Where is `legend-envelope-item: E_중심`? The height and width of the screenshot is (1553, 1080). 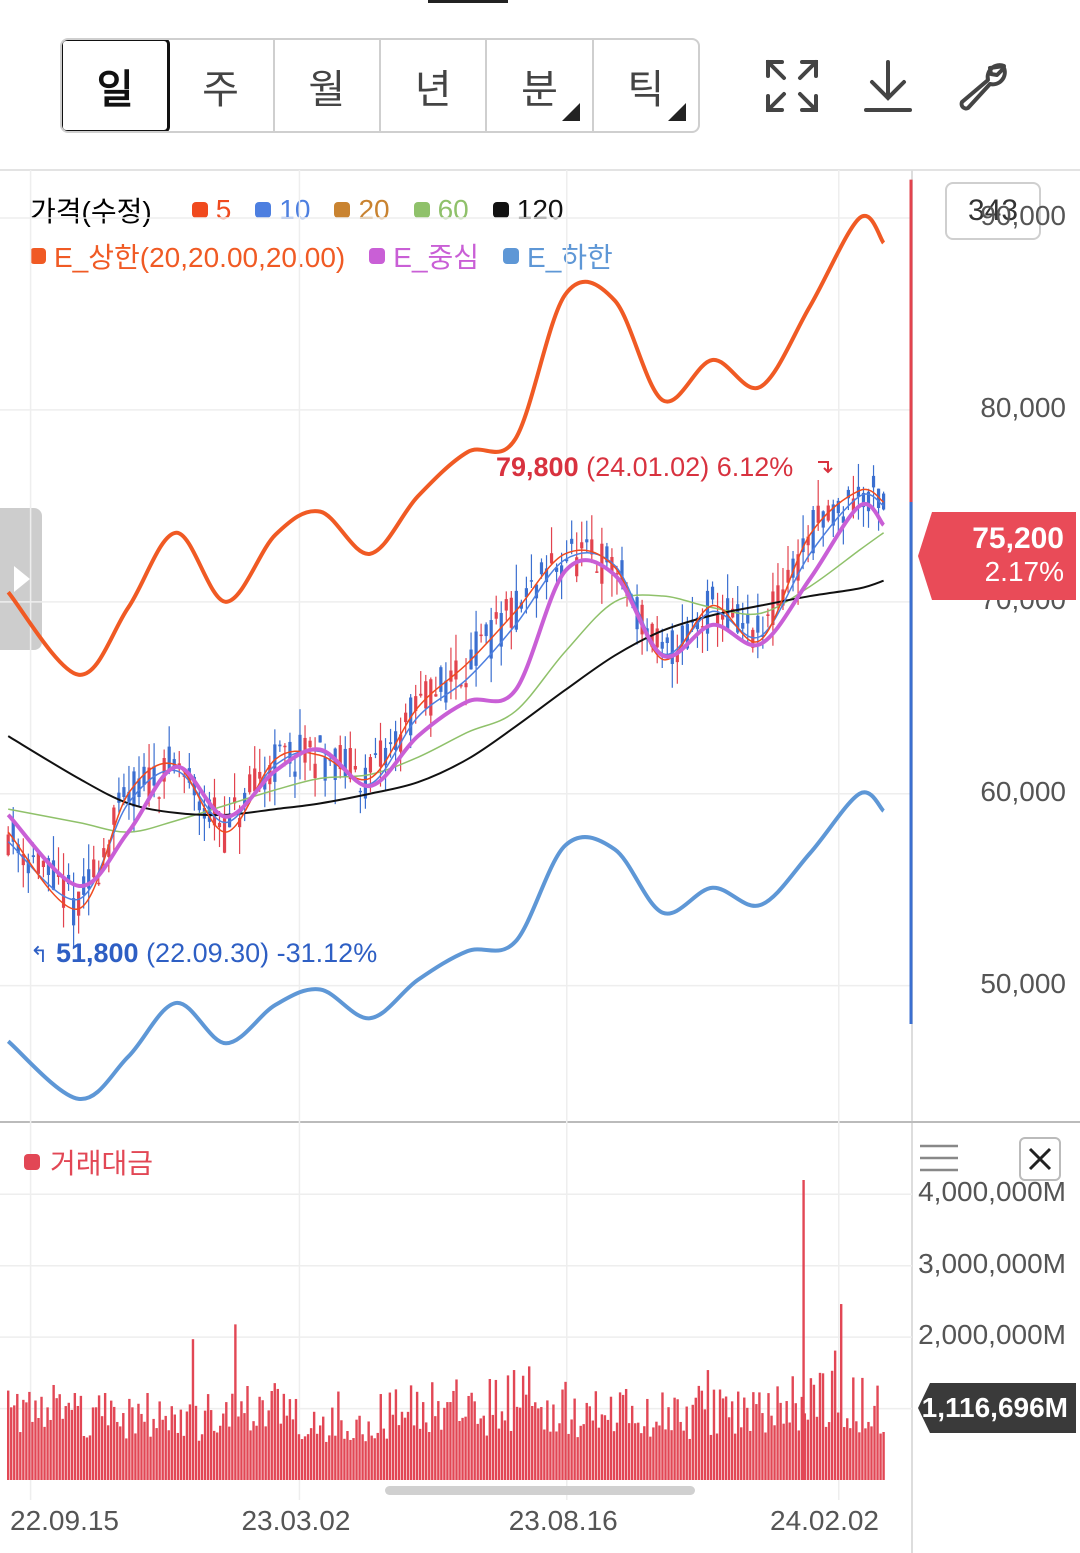
legend-envelope-item: E_중심 is located at coordinates (424, 256).